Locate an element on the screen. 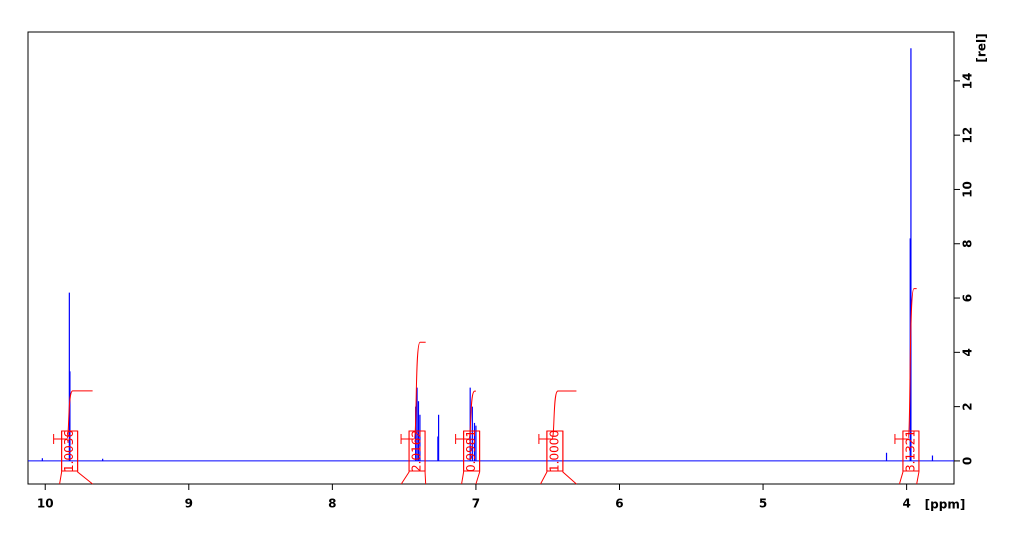 The image size is (1024, 550). y-tick-label: 0 is located at coordinates (968, 461).